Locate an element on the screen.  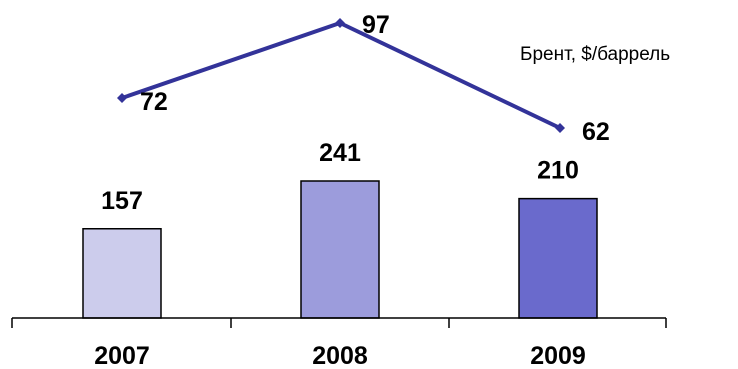
bar-value-label-2007: 157 is located at coordinates (122, 201).